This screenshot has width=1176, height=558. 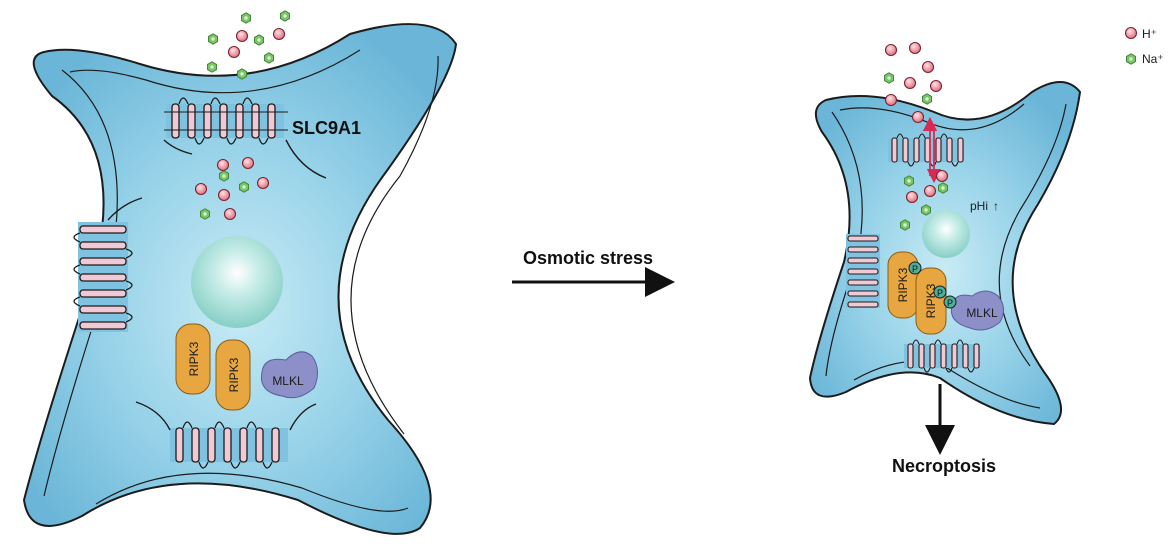 I want to click on left-kinase-2: RIPK3, so click(x=233, y=375).